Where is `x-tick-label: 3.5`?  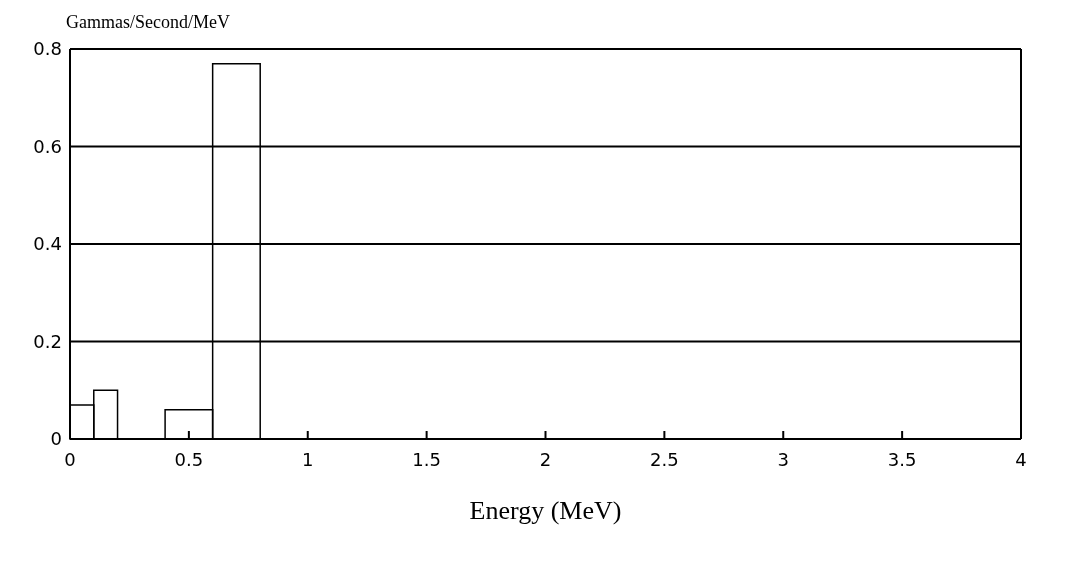
x-tick-label: 3.5 is located at coordinates (902, 459).